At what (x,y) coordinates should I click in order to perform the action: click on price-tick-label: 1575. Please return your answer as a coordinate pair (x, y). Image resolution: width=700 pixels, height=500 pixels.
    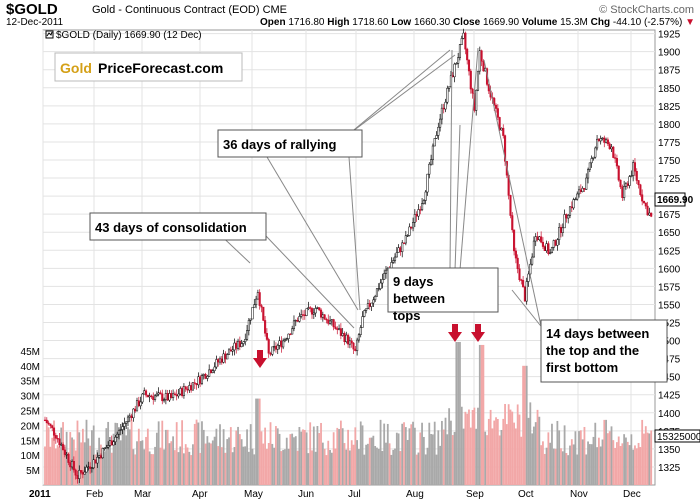
    Looking at the image, I should click on (669, 287).